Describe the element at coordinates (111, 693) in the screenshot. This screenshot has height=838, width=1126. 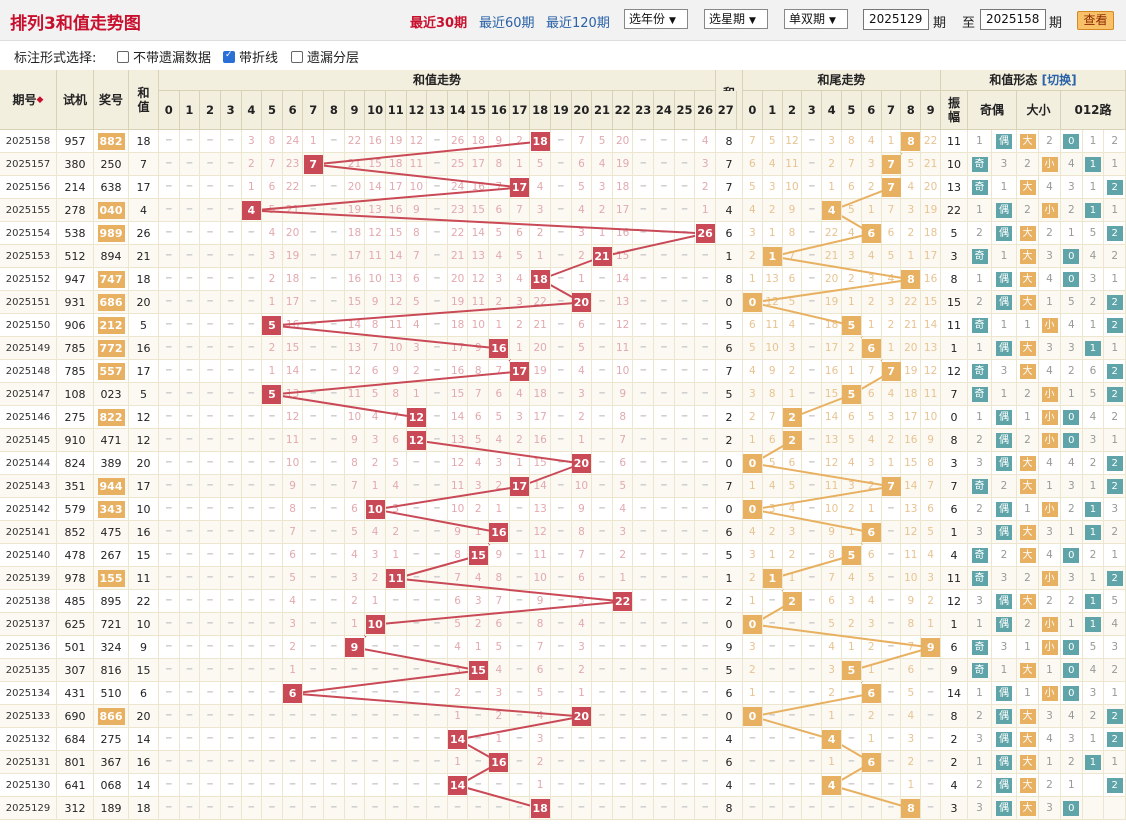
I see `prize-number: 510` at that location.